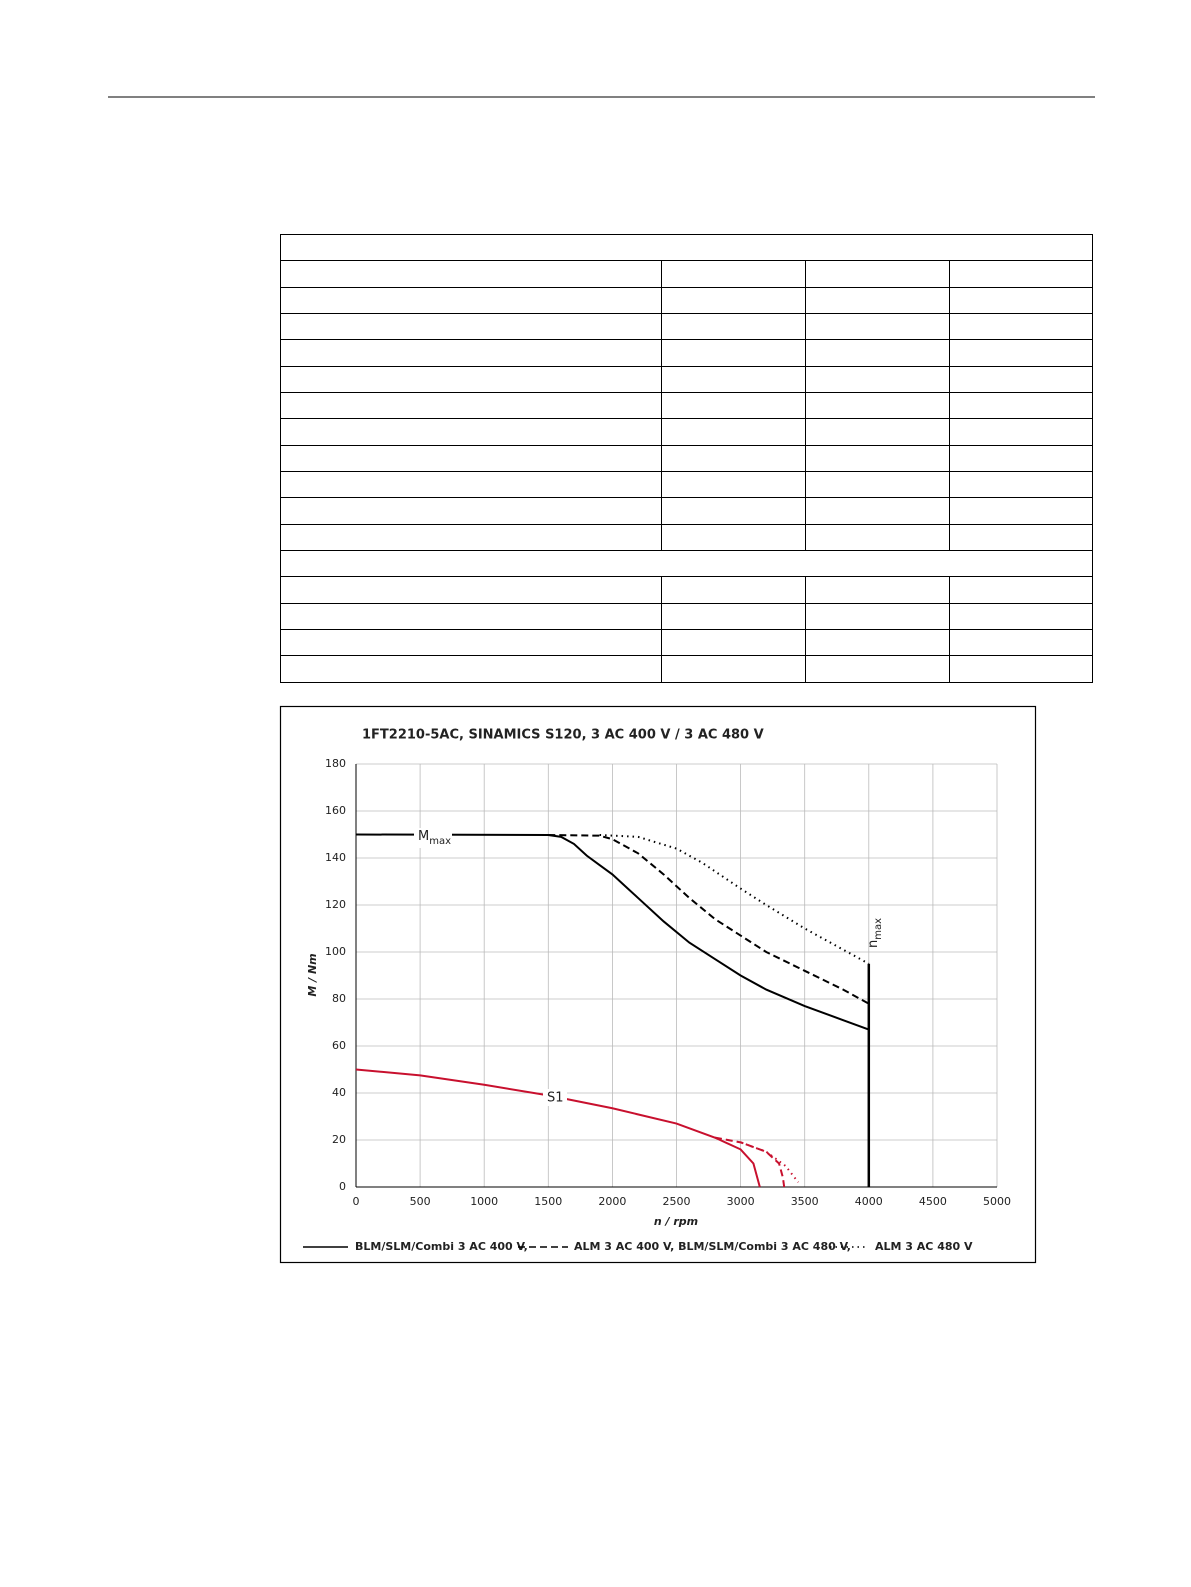 The height and width of the screenshot is (1587, 1191). I want to click on x-tick-label: 3500, so click(805, 1201).